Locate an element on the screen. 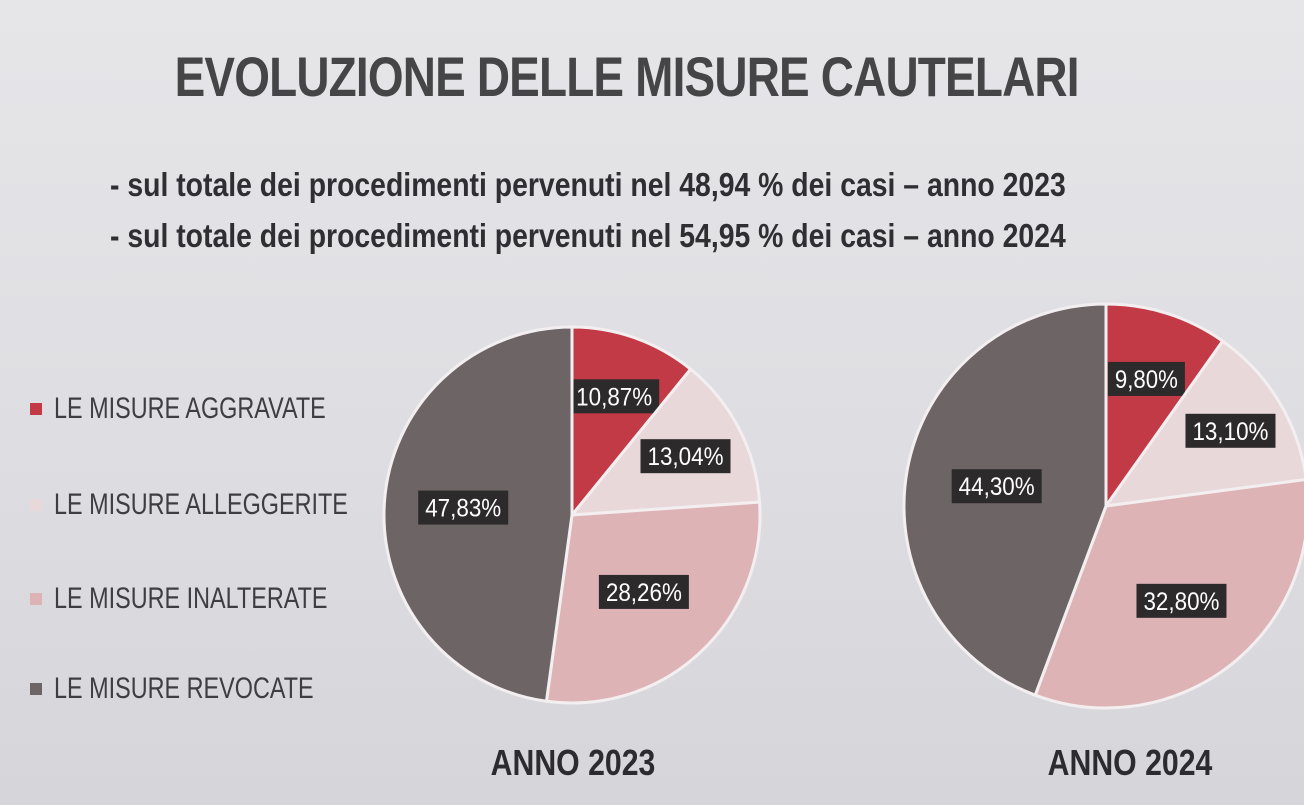  data-label-box-revocate-2024 is located at coordinates (996, 486).